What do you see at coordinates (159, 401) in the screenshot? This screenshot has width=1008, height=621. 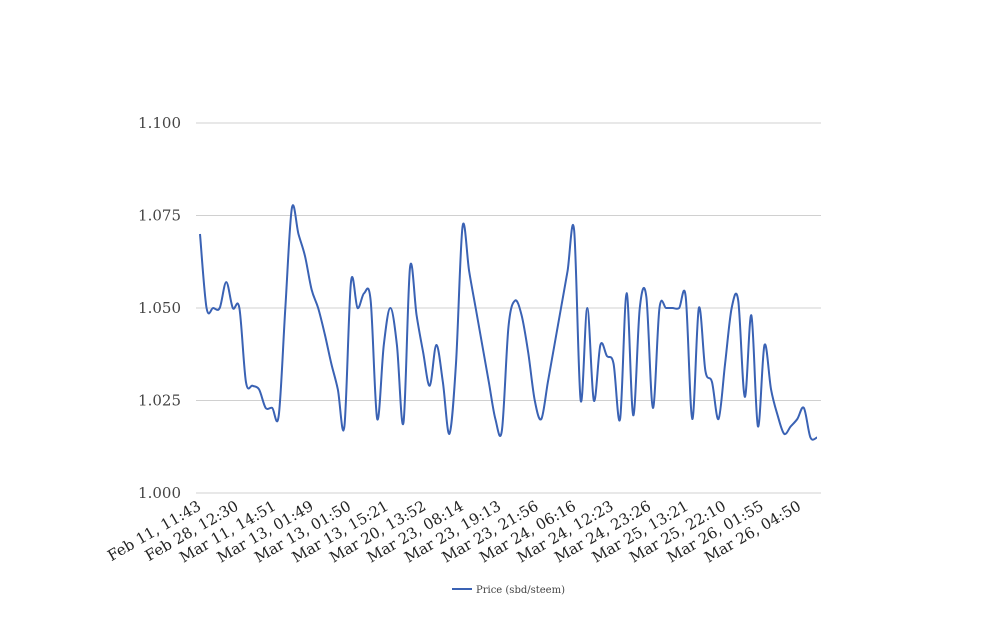 I see `y-tick-label: 1.025` at bounding box center [159, 401].